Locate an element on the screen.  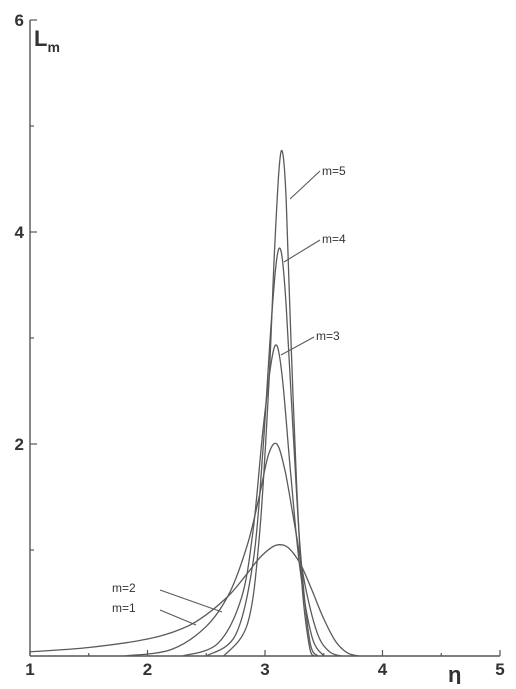
series-line-m4 is located at coordinates (262, 452).